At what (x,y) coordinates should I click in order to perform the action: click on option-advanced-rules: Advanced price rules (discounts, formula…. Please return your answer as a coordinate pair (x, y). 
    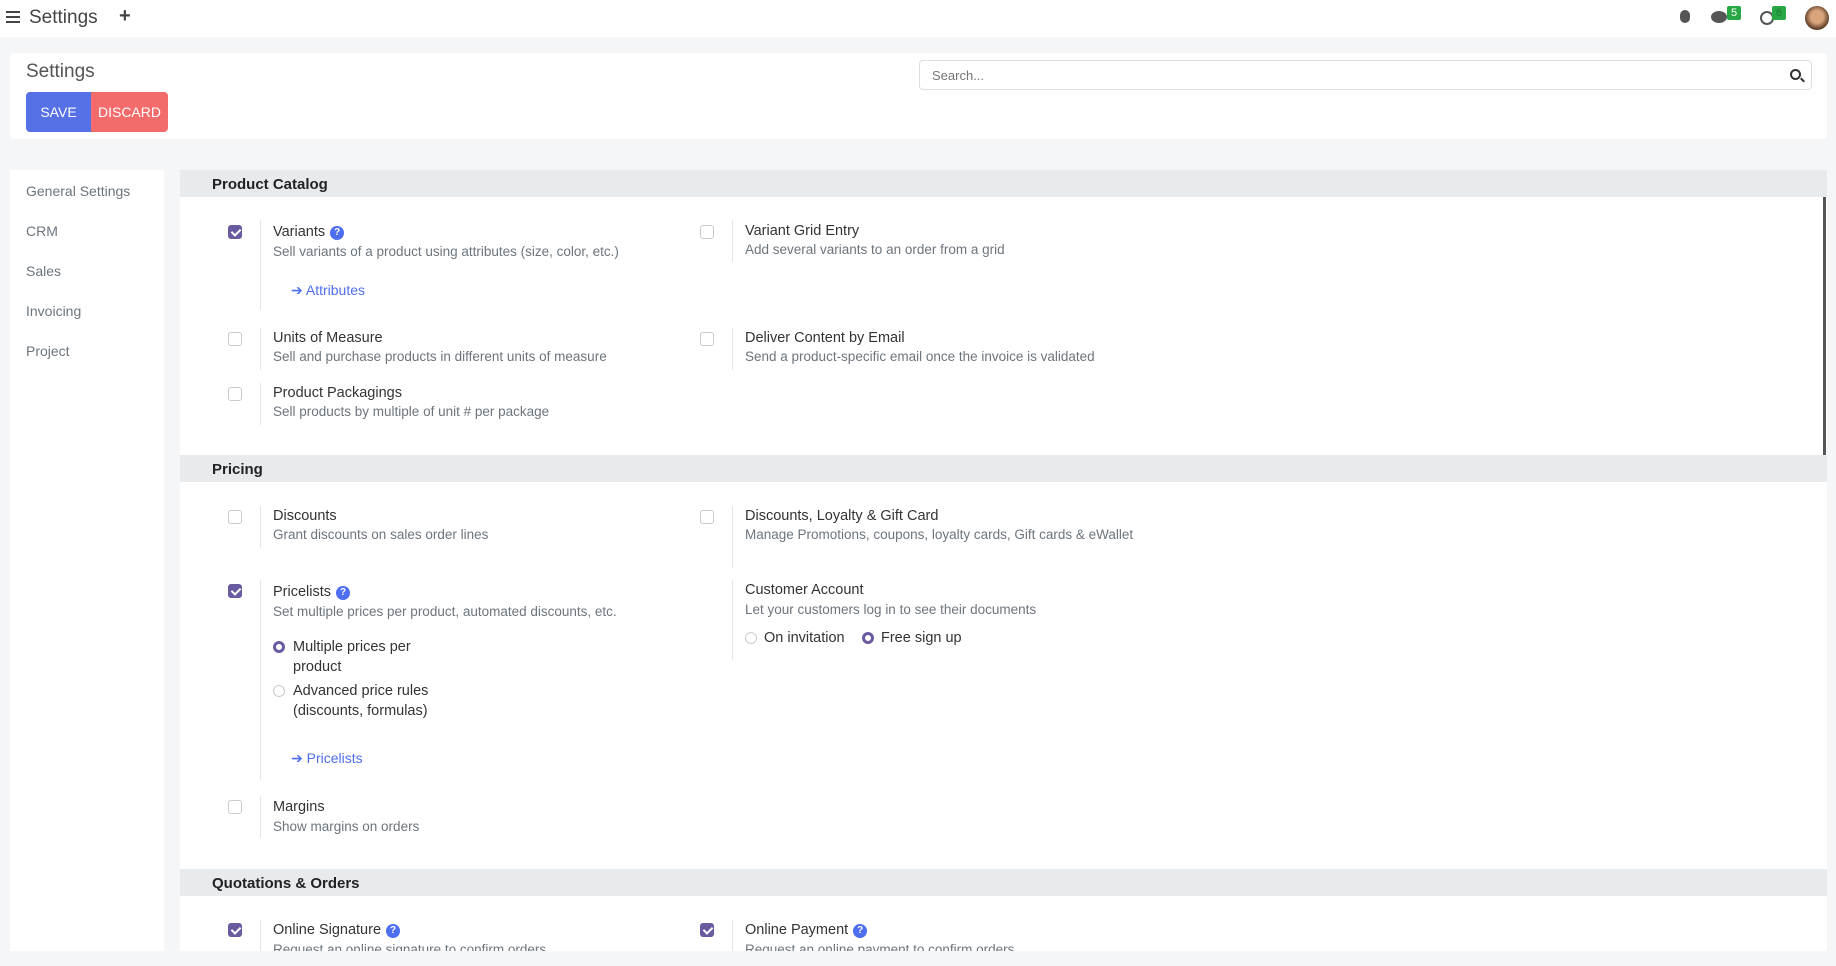
    Looking at the image, I should click on (361, 701).